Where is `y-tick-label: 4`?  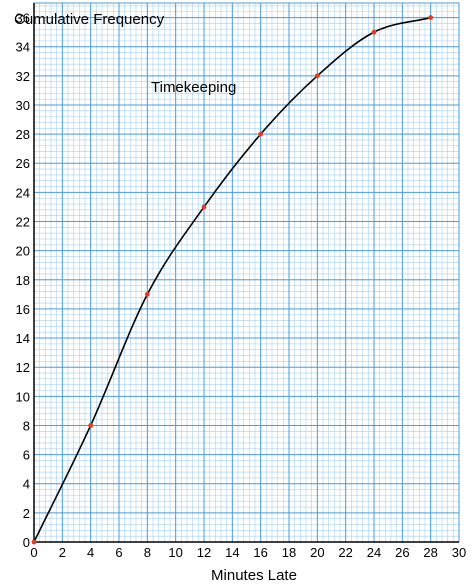
y-tick-label: 4 is located at coordinates (26, 484).